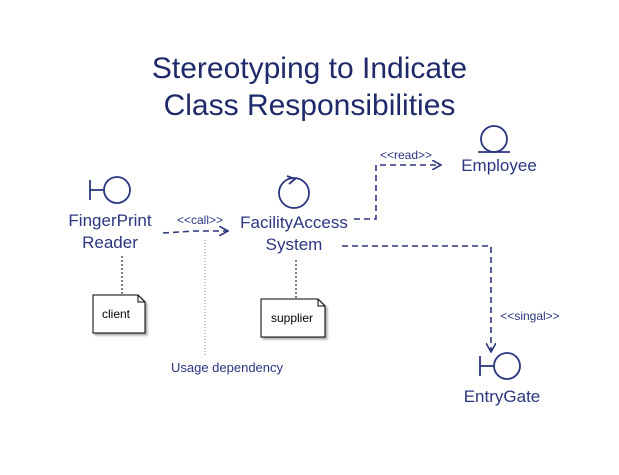  Describe the element at coordinates (110, 190) in the screenshot. I see `fingerprint-reader-boundary-icon` at that location.